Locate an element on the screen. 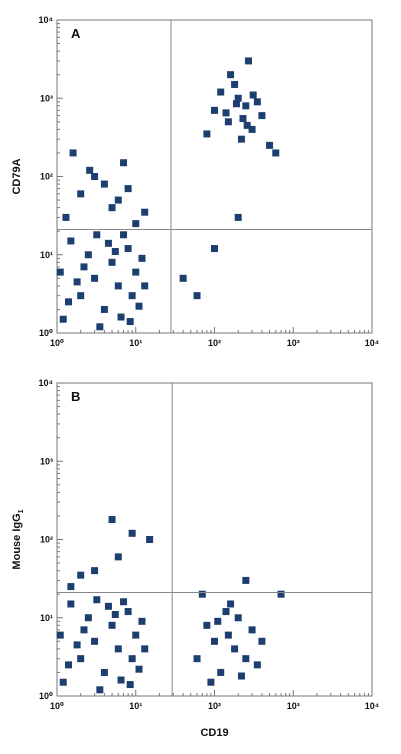 This screenshot has height=754, width=401. y-axis-label-main: Mouse IgG is located at coordinates (17, 541).